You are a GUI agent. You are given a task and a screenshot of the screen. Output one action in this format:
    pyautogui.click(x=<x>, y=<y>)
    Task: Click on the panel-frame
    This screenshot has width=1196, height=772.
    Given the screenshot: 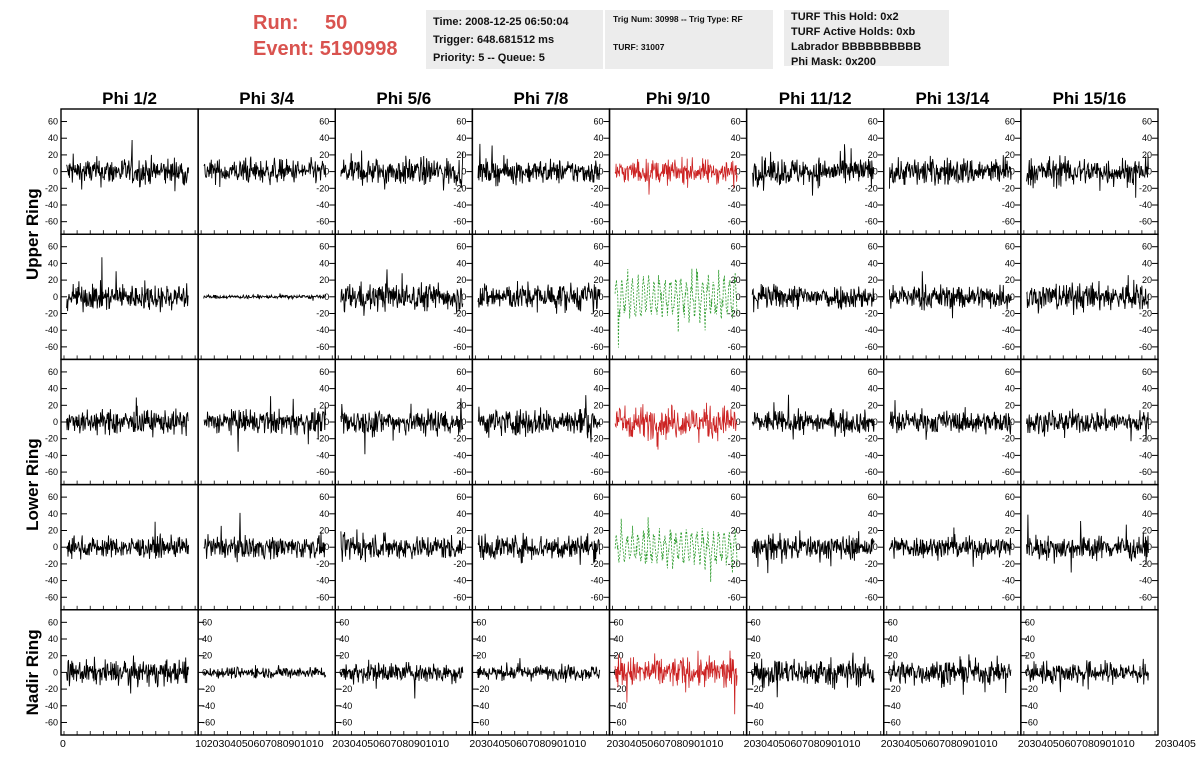 What is the action you would take?
    pyautogui.click(x=266, y=547)
    